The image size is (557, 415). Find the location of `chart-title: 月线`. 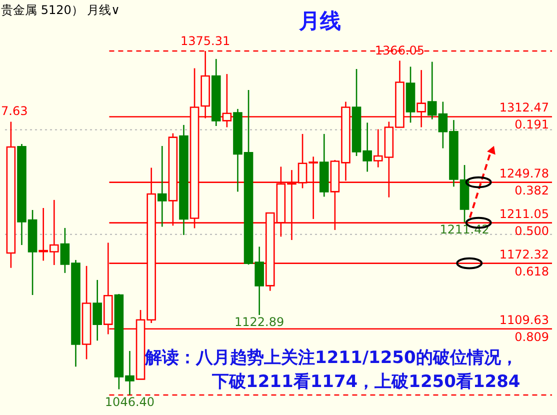

chart-title: 月线 is located at coordinates (319, 21).